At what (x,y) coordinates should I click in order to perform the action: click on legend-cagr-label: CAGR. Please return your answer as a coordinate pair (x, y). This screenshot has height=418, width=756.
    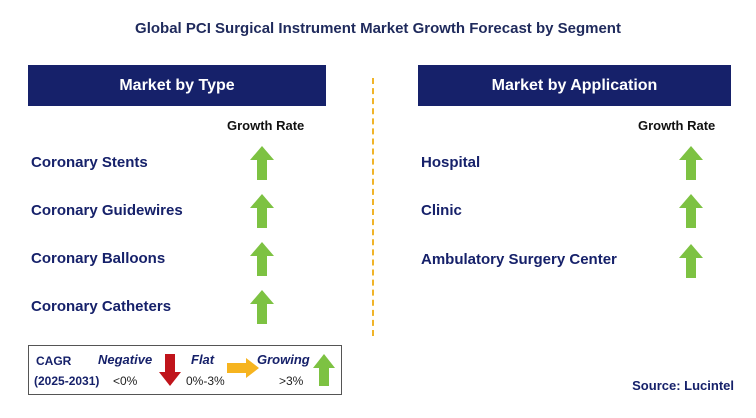
    Looking at the image, I should click on (54, 361).